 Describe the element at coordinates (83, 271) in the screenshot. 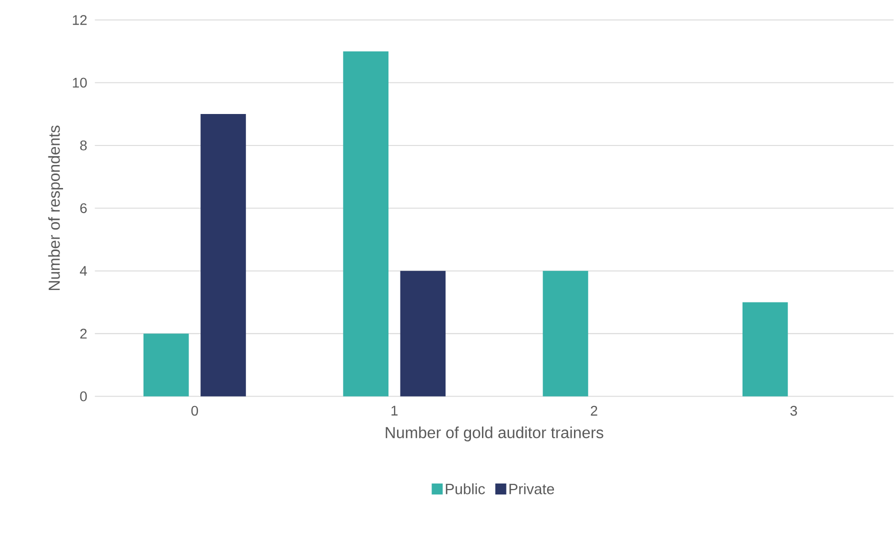

I see `y-tick-label: 4` at that location.